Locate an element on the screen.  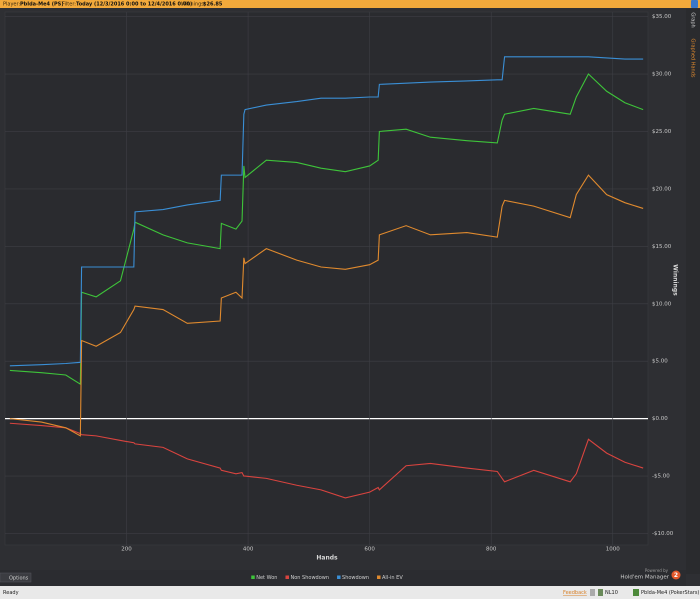
y-tick-label: $5.00 is located at coordinates (660, 362).